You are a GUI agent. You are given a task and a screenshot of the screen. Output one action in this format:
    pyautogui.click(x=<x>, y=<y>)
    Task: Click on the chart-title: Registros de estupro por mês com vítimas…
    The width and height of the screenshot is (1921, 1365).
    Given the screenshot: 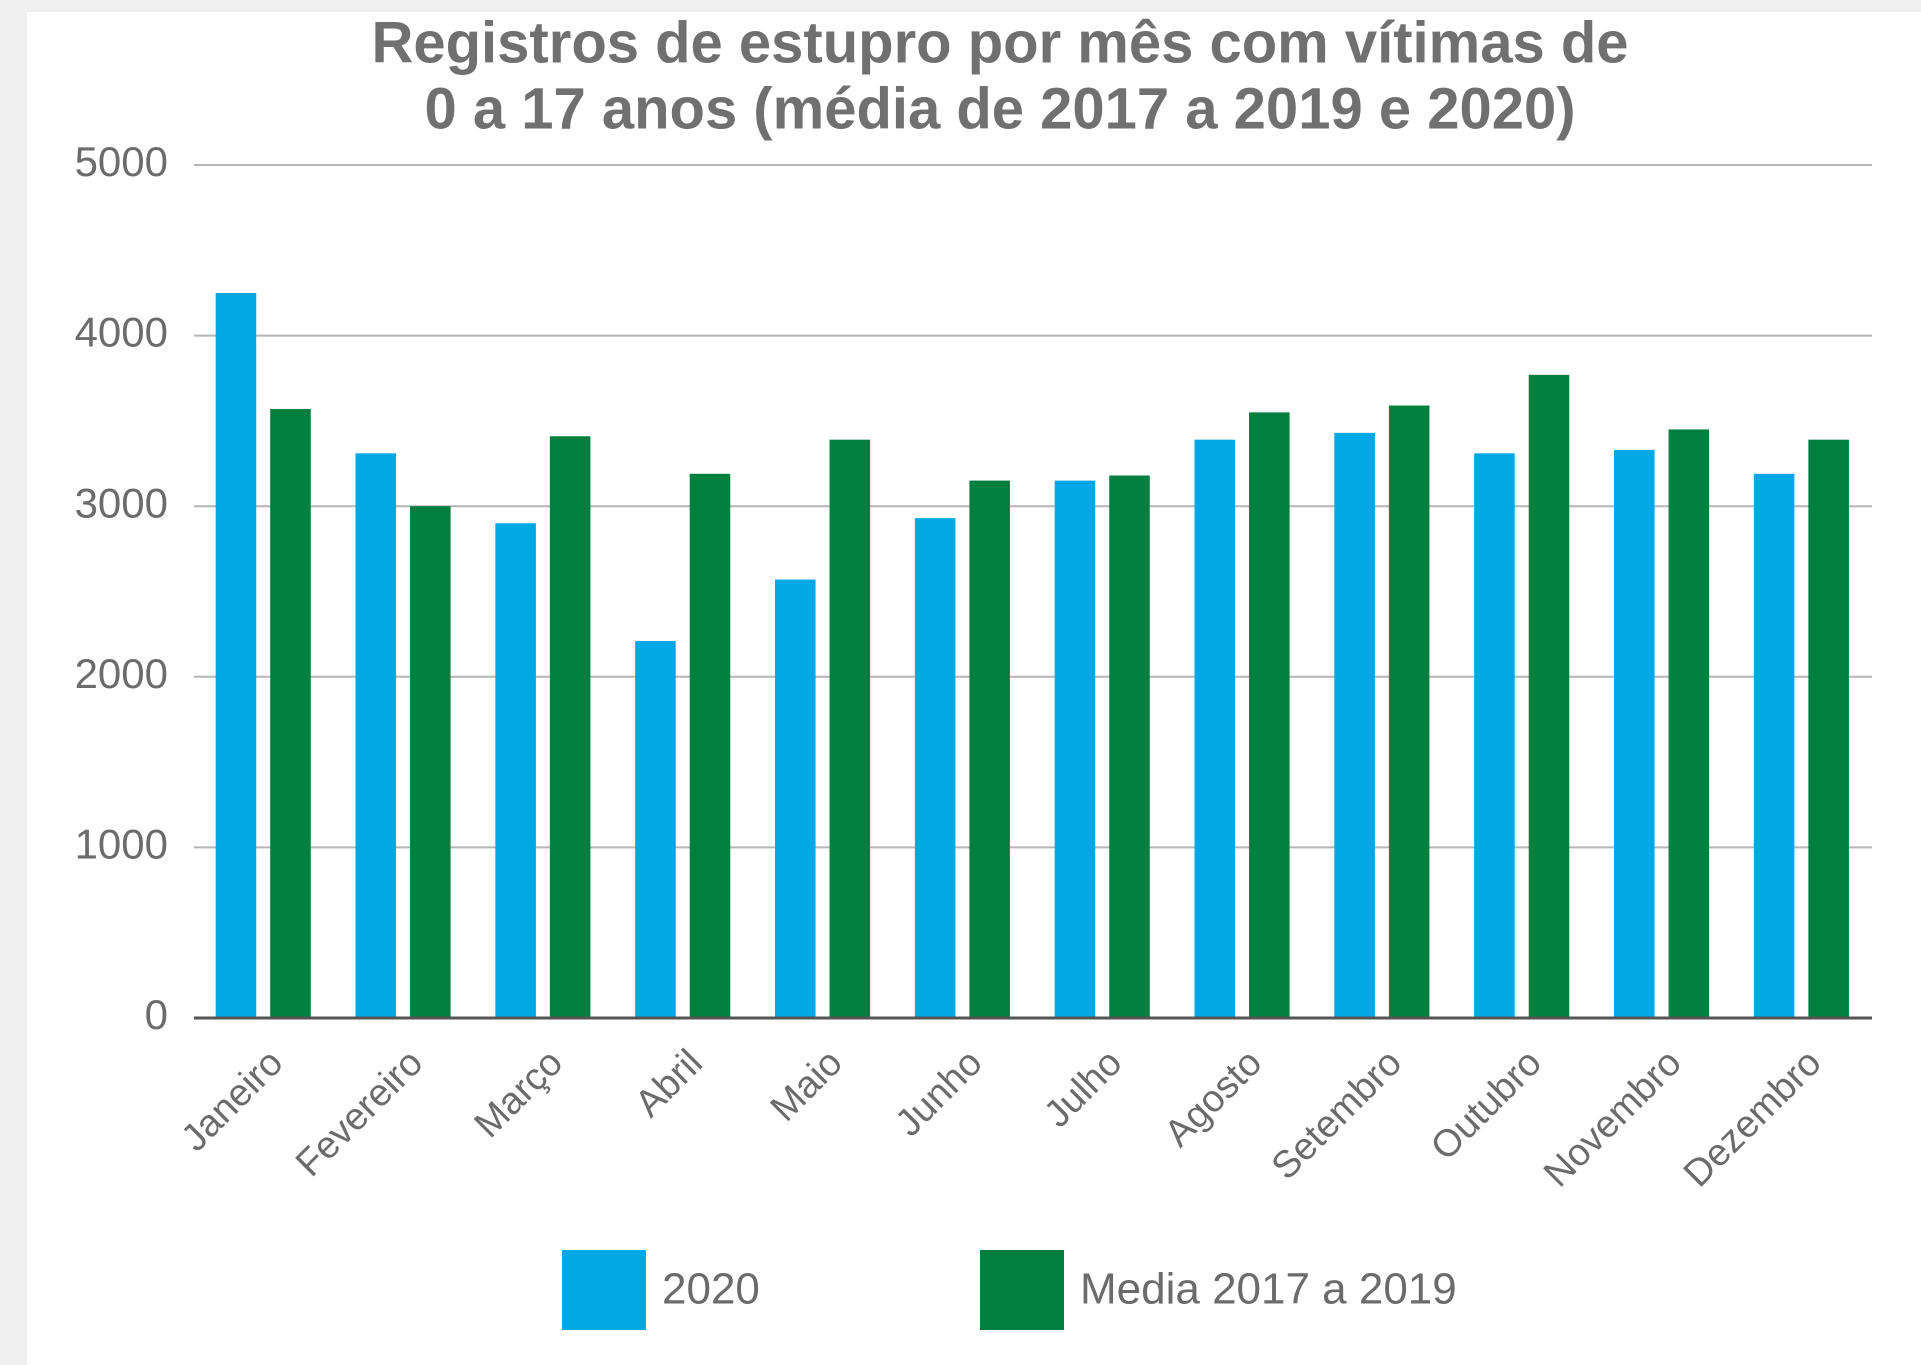 What is the action you would take?
    pyautogui.click(x=999, y=42)
    